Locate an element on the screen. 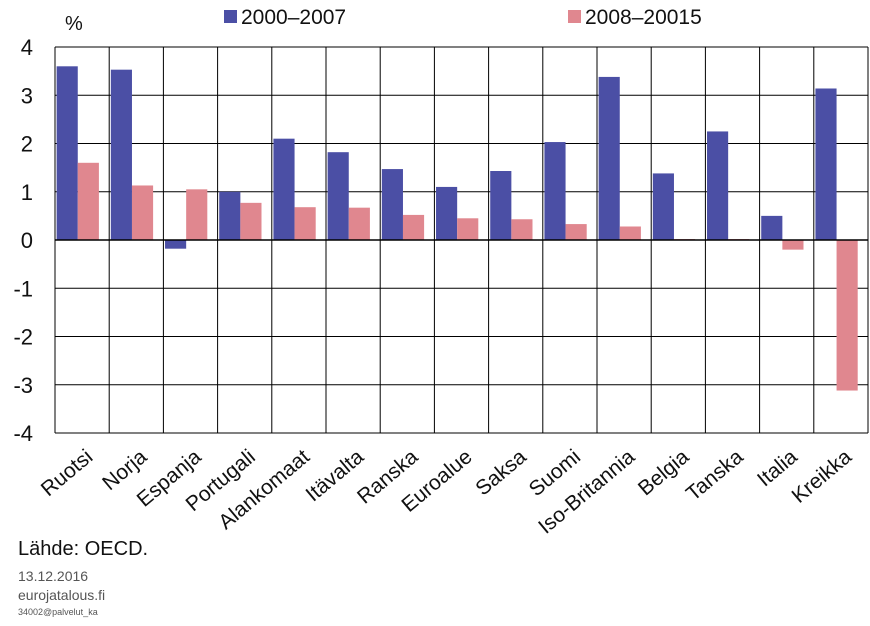  y-unit-label: % is located at coordinates (74, 24).